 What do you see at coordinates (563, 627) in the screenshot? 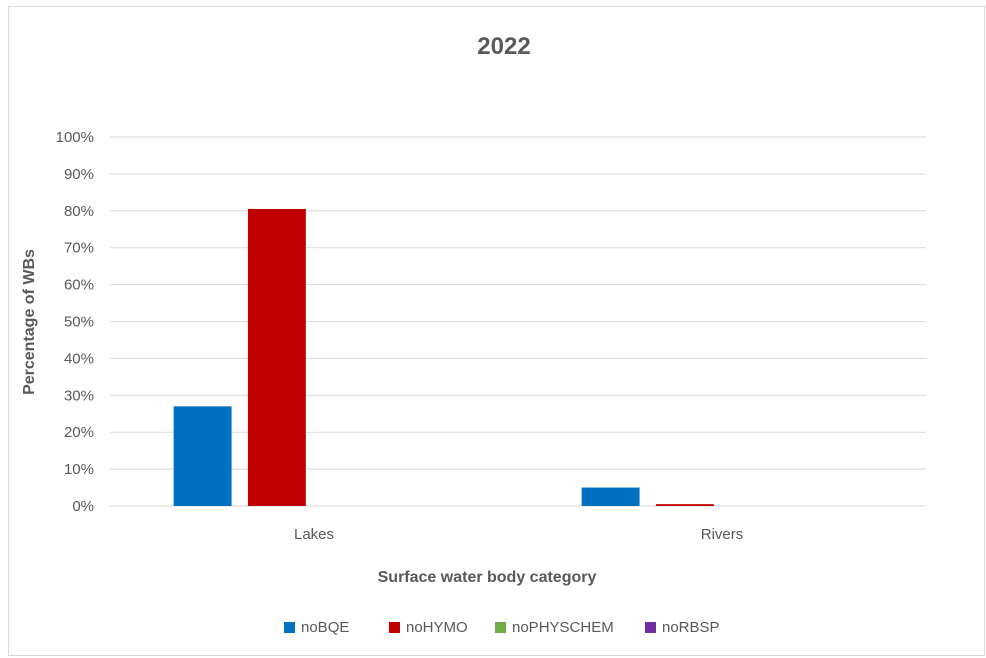
I see `legend-label-noPHYSCHEM: noPHYSCHEM` at bounding box center [563, 627].